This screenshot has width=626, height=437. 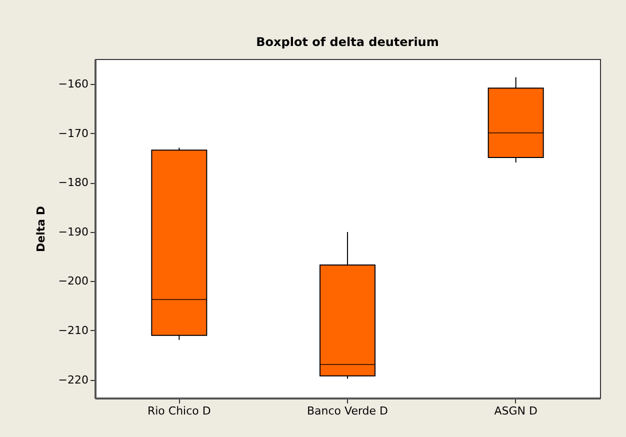 What do you see at coordinates (73, 133) in the screenshot?
I see `y-tick-label: −170` at bounding box center [73, 133].